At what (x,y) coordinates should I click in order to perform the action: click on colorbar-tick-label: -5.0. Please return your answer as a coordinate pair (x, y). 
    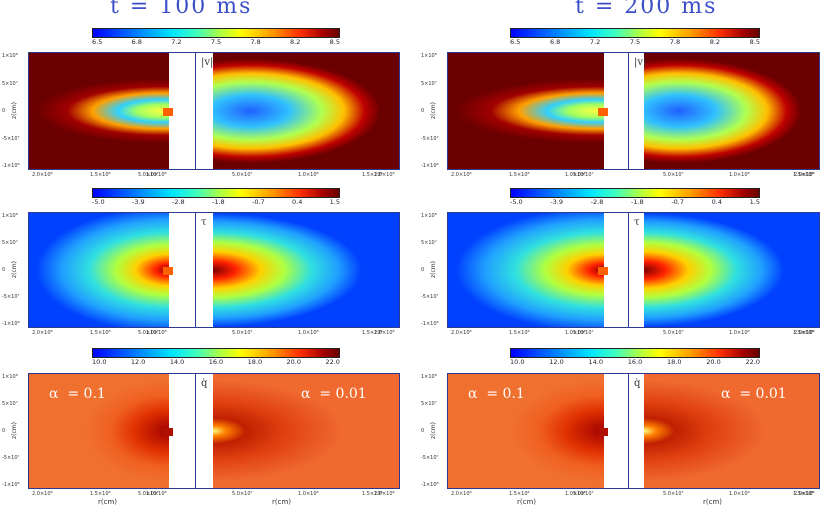
    Looking at the image, I should click on (516, 202).